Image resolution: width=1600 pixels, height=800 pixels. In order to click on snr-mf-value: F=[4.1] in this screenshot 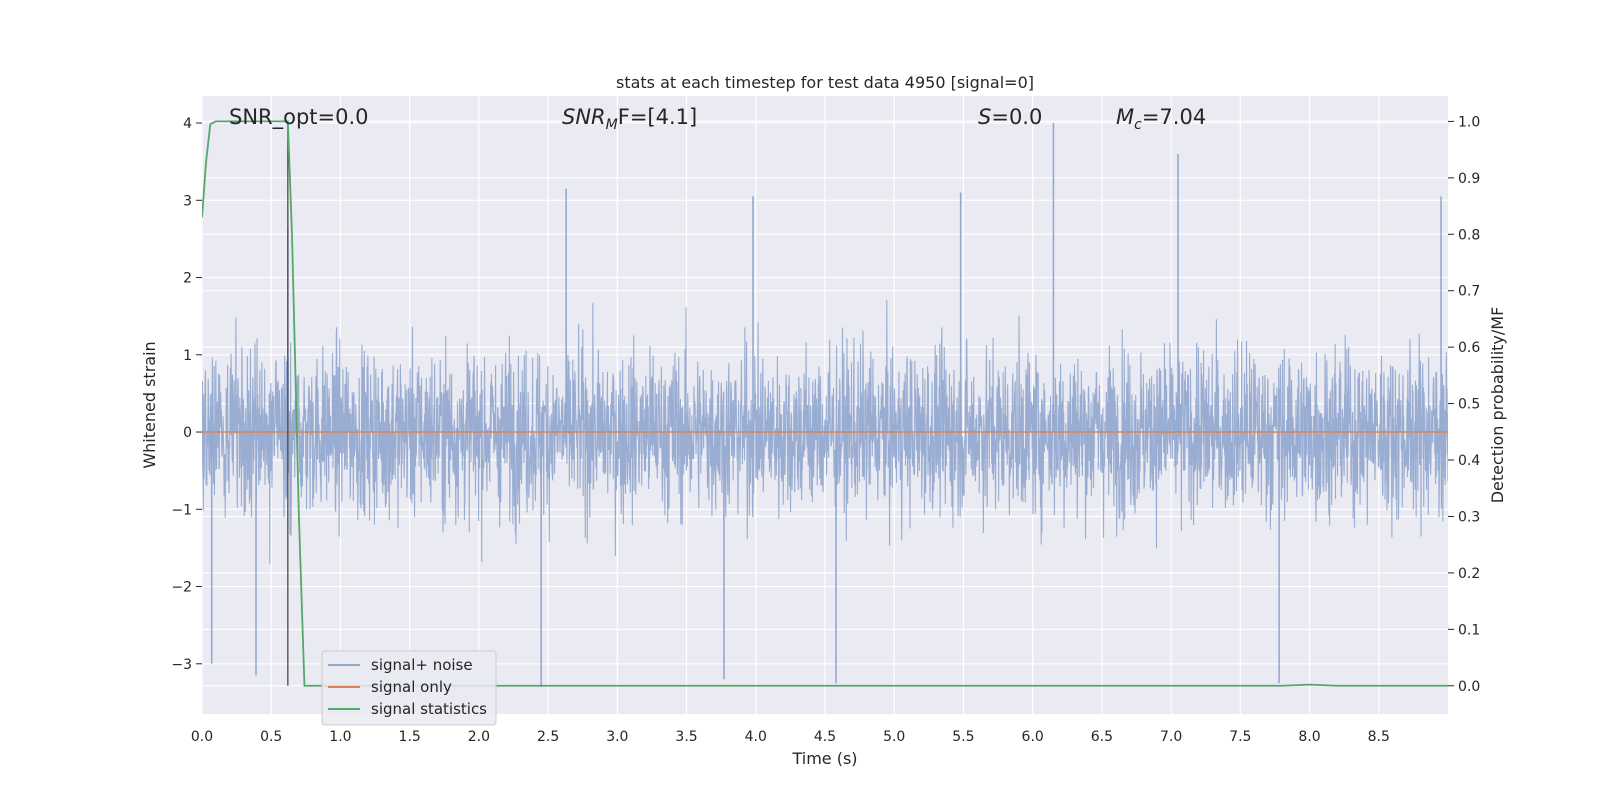, I will do `click(657, 117)`.